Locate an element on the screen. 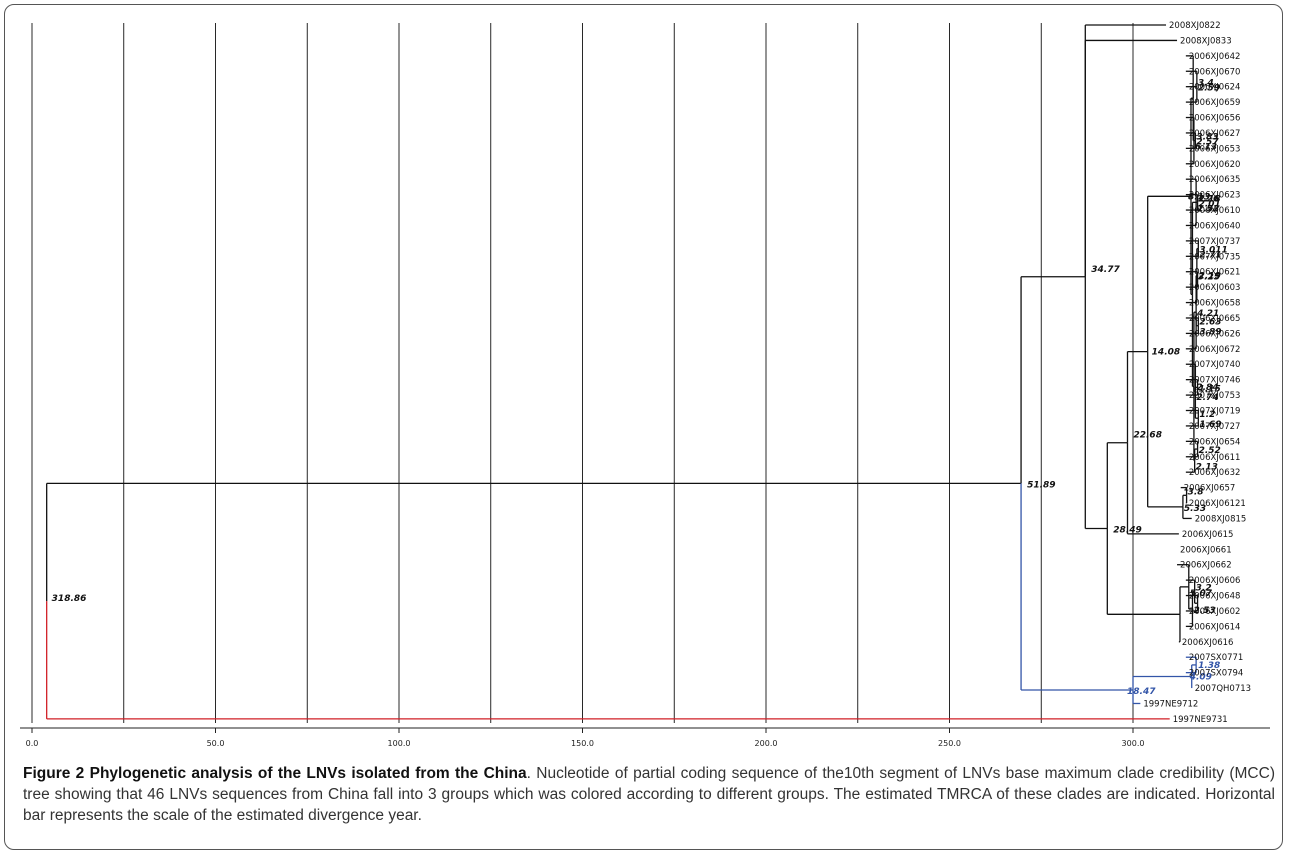  tip-label-33: 2006XJ0615 is located at coordinates (1208, 535).